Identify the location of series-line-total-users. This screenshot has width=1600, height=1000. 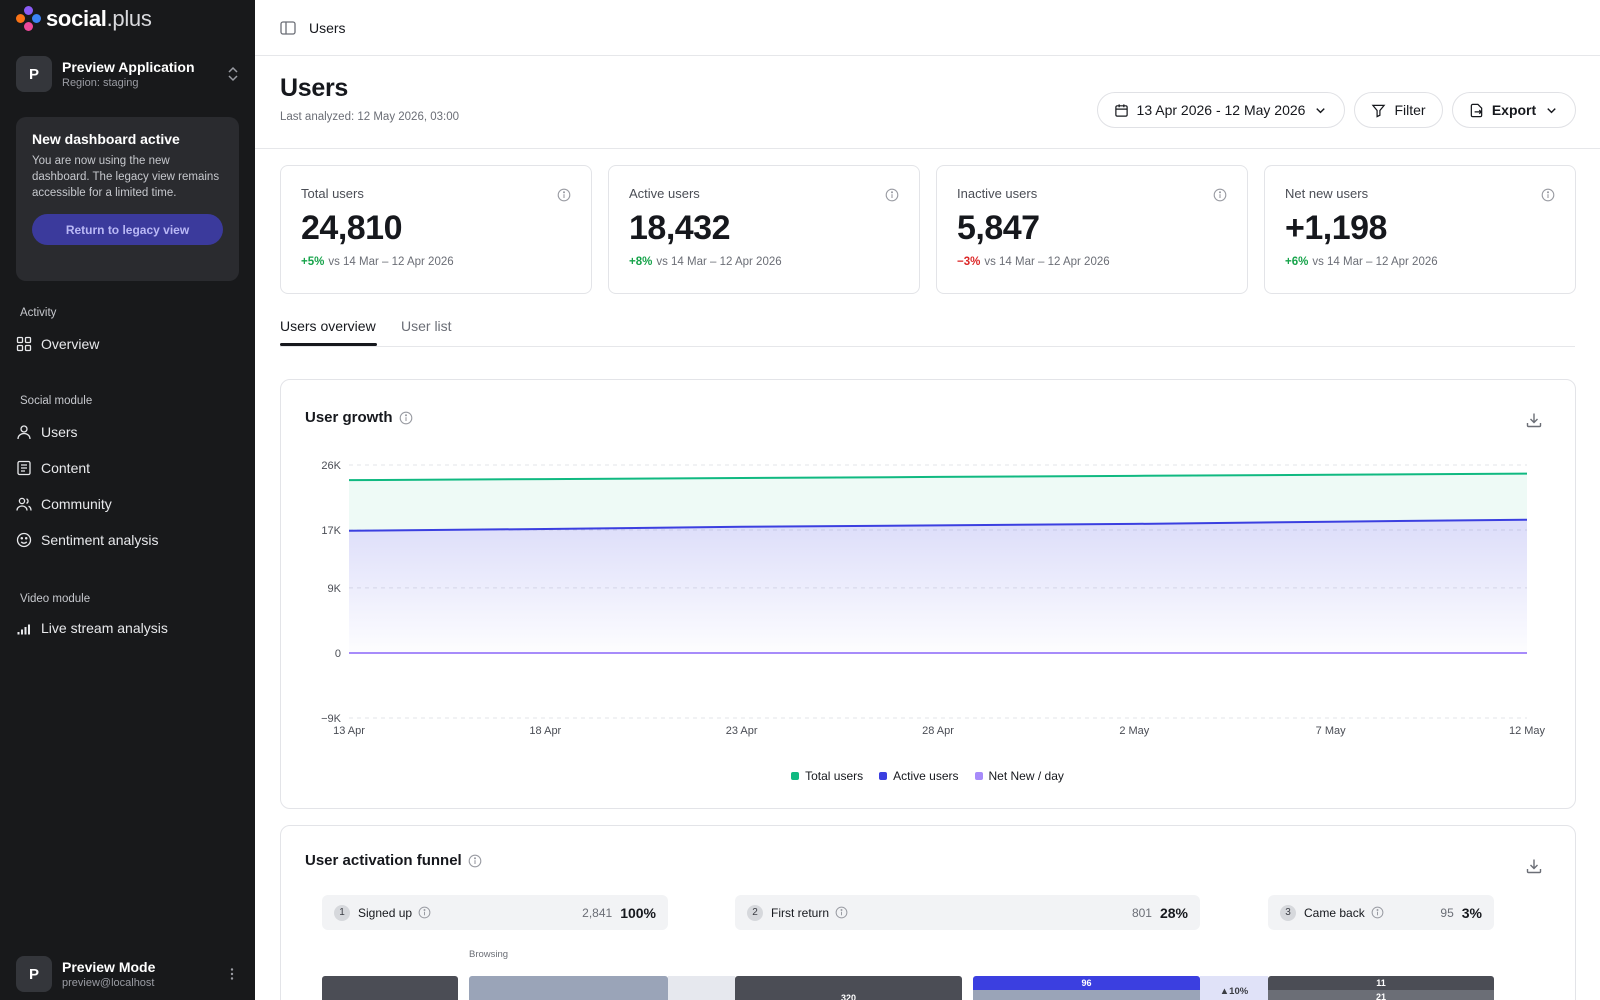
(938, 477).